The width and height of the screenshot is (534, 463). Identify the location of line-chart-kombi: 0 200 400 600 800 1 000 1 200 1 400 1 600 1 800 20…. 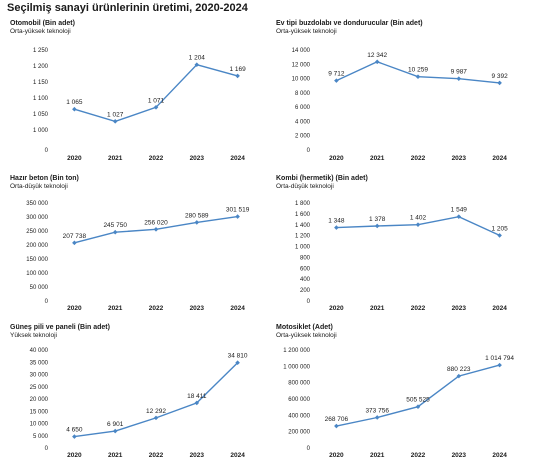
(401, 256).